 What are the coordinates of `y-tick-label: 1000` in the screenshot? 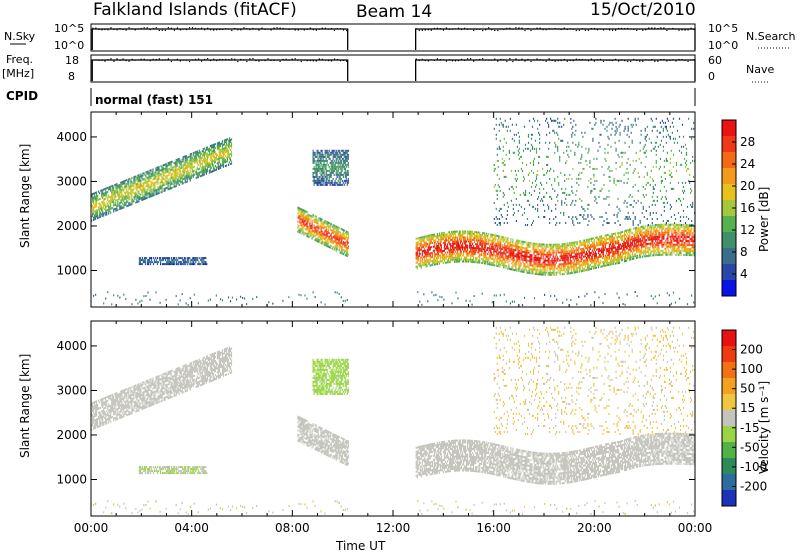 It's located at (71, 270).